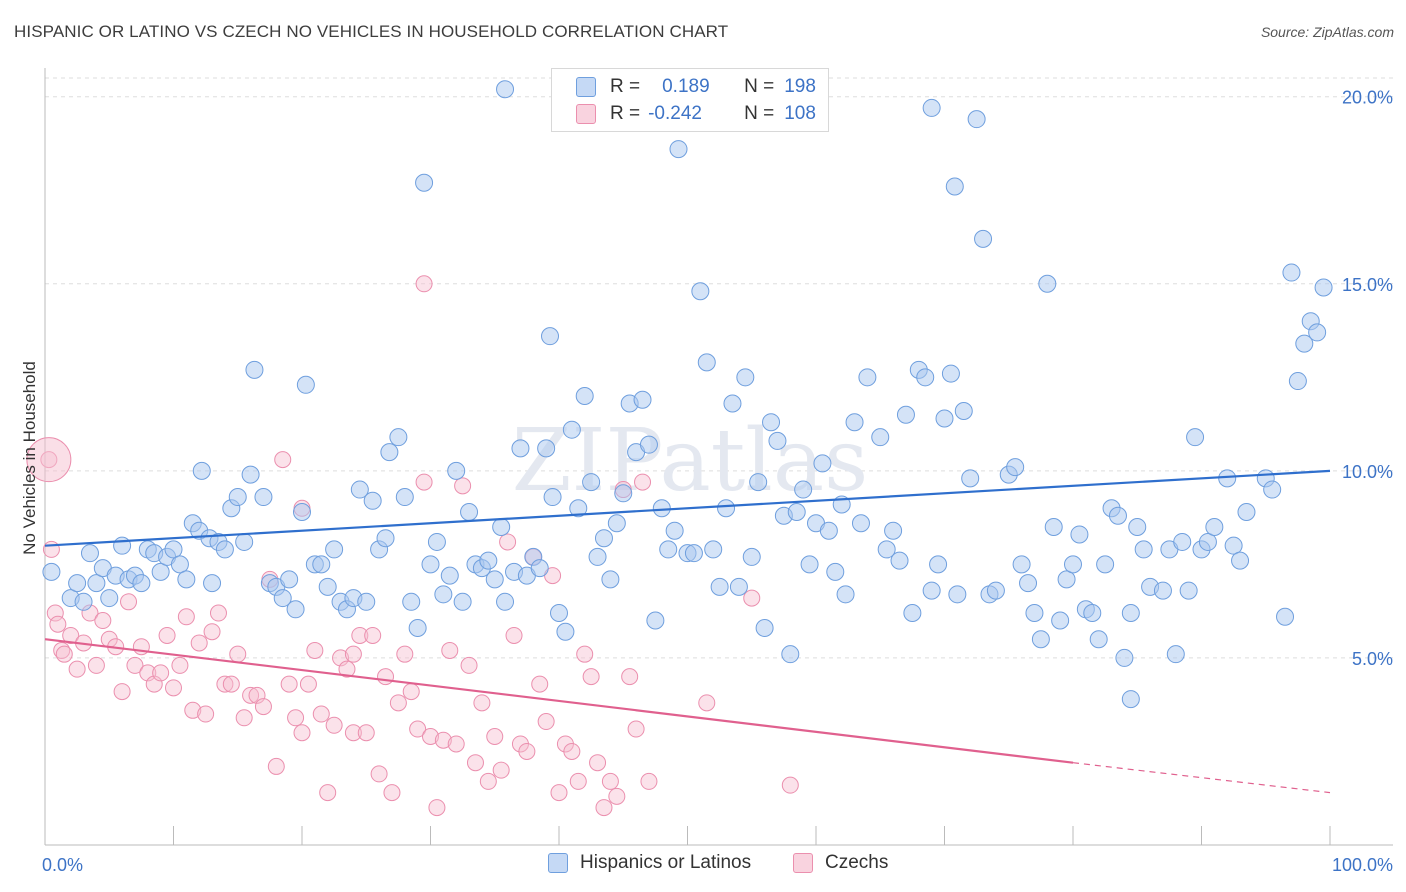 The height and width of the screenshot is (892, 1406). Describe the element at coordinates (675, 113) in the screenshot. I see `legend-r-value: -0.242` at that location.